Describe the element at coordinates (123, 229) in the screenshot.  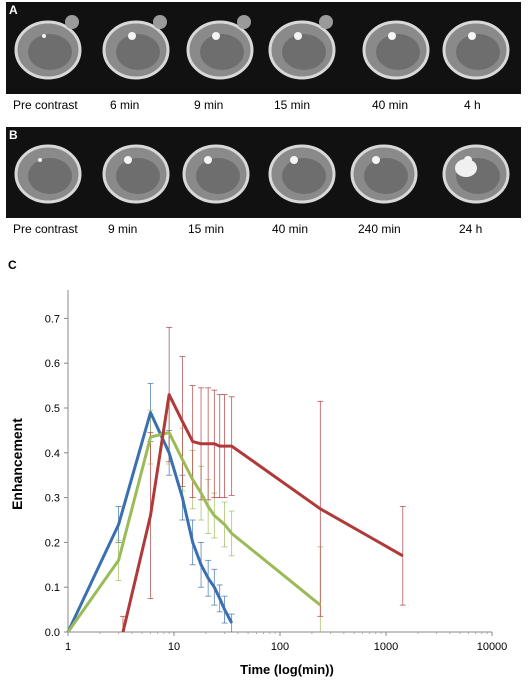
I see `panel-b-caption: 9 min` at that location.